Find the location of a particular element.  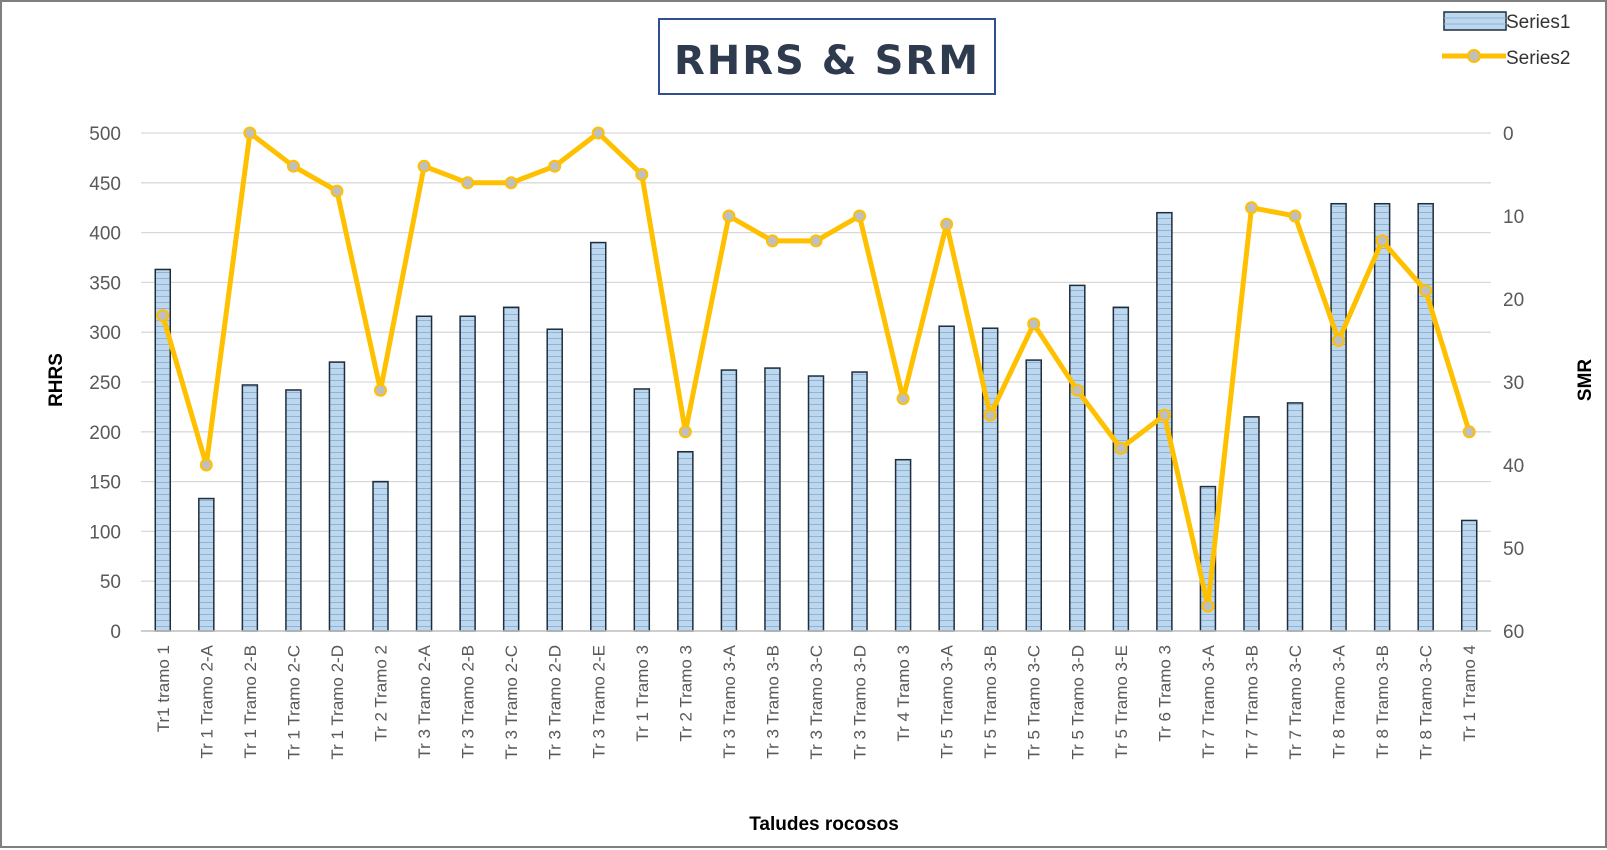

x-tick-label: Tr 1 Tramo 2-A is located at coordinates (206, 701).